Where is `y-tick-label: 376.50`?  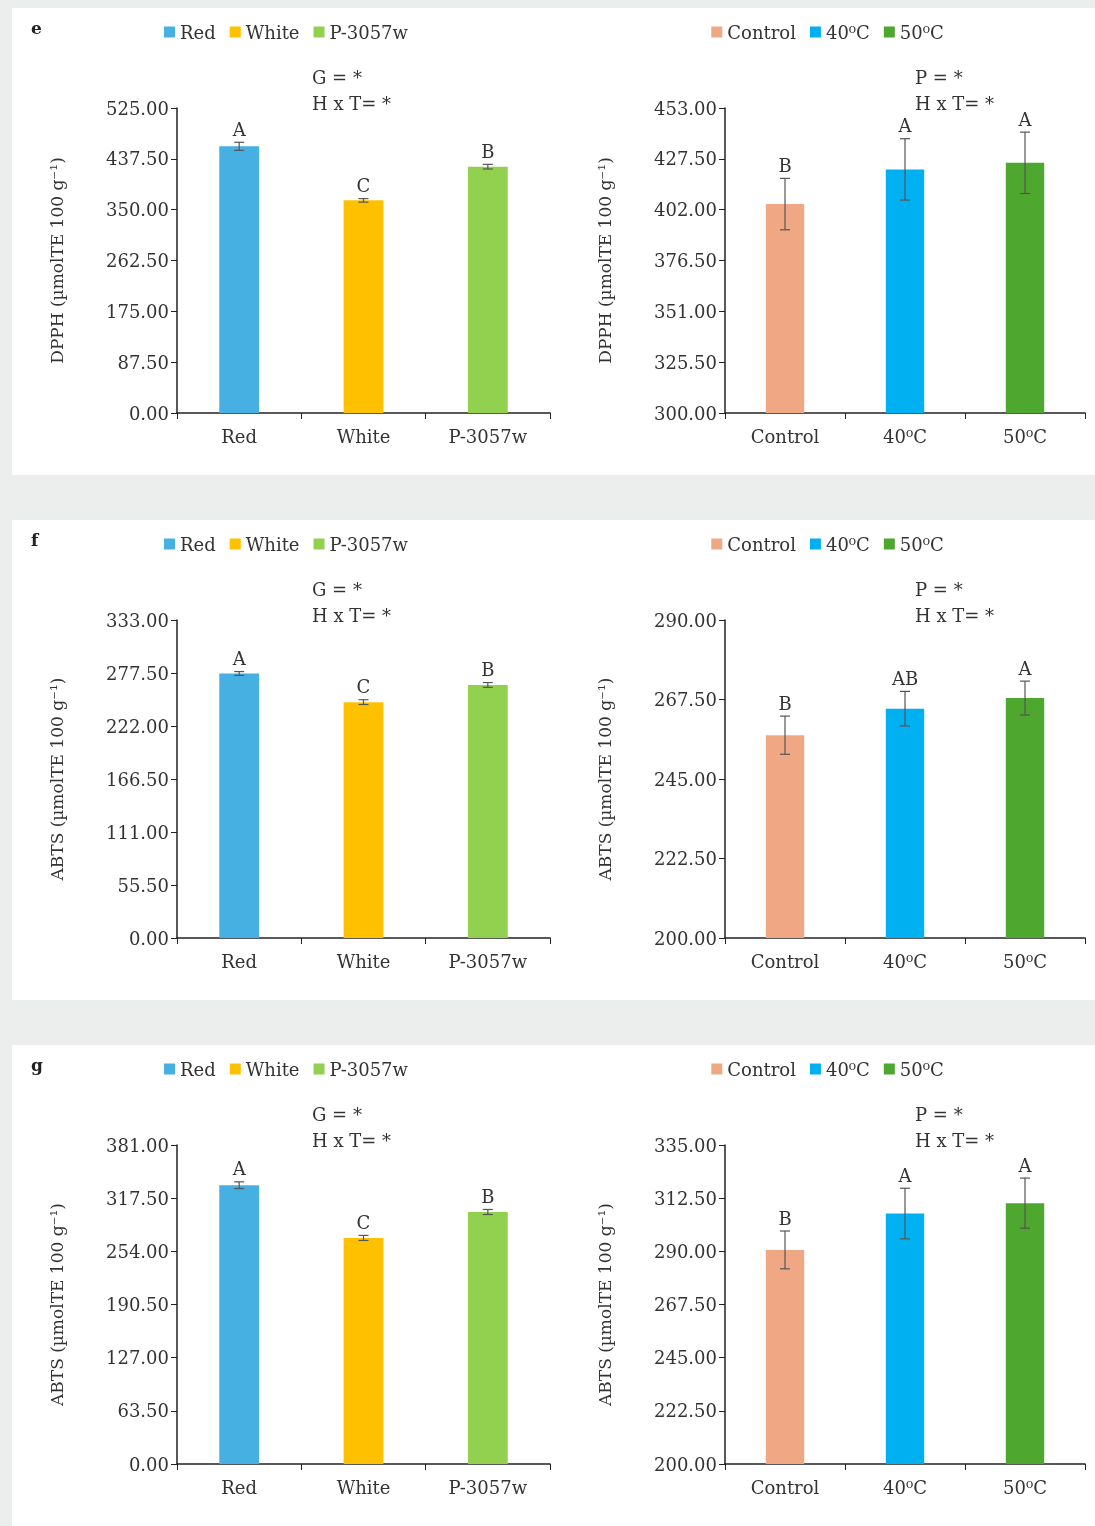 y-tick-label: 376.50 is located at coordinates (685, 260).